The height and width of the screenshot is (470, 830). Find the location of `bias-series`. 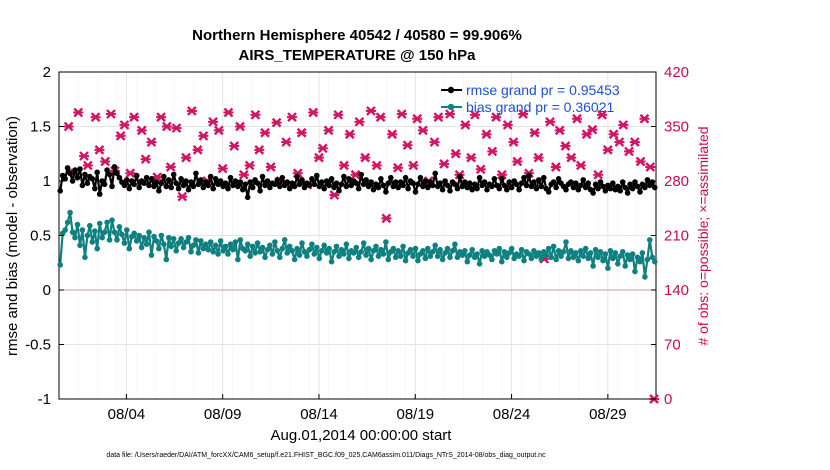

bias-series is located at coordinates (357, 244).